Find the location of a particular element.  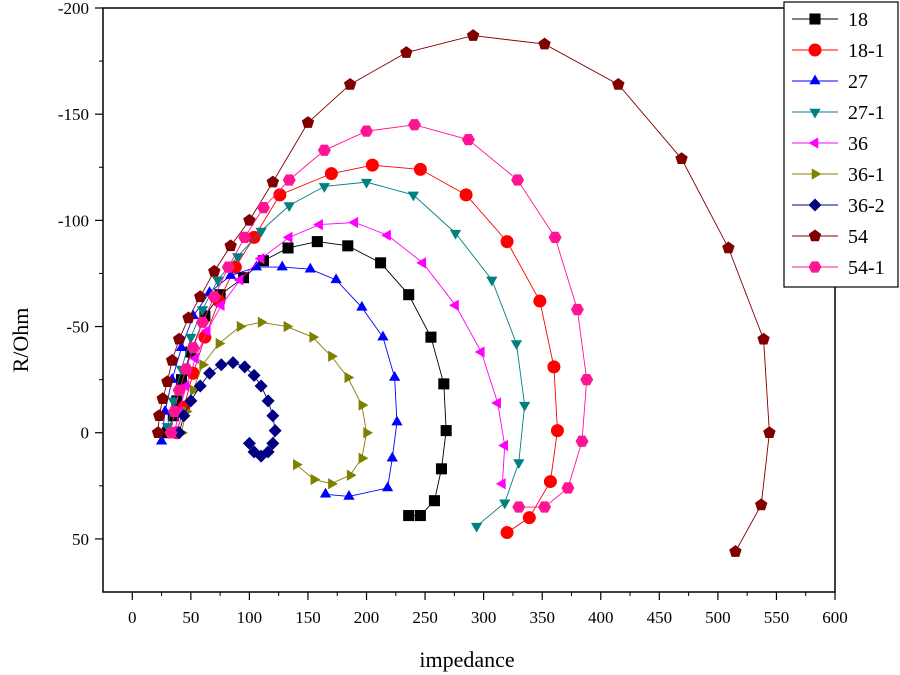

legend-entry: 36-1 is located at coordinates (838, 175).